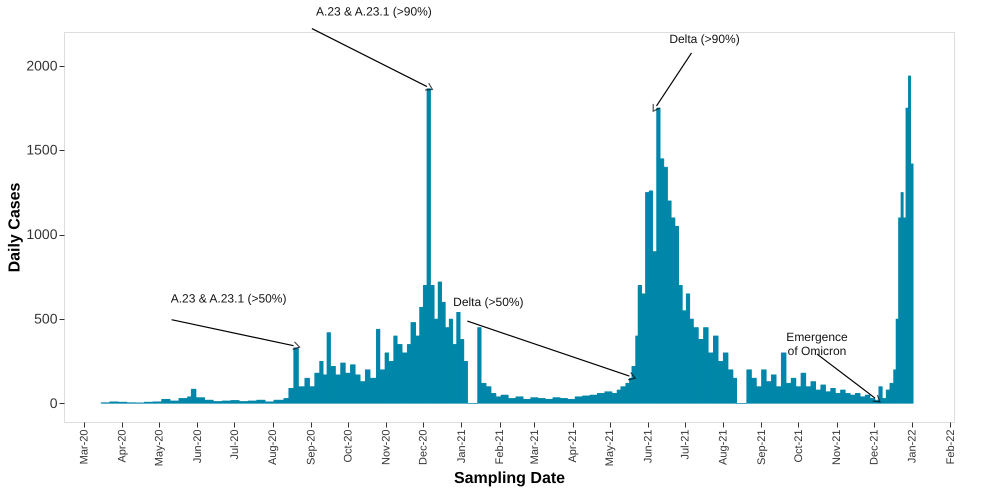 The width and height of the screenshot is (991, 501). Describe the element at coordinates (462, 447) in the screenshot. I see `x-tick-label: Jan-21` at that location.